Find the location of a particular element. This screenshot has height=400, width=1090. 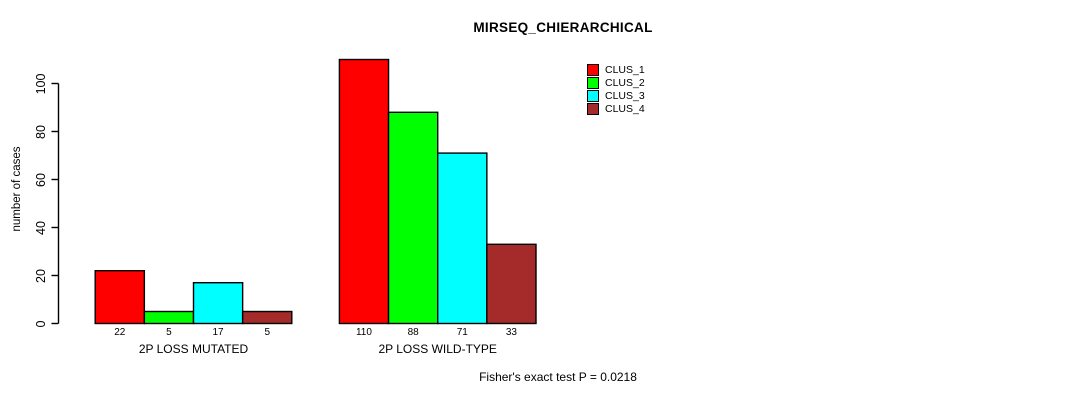

bar-value-label: 17 is located at coordinates (218, 332).